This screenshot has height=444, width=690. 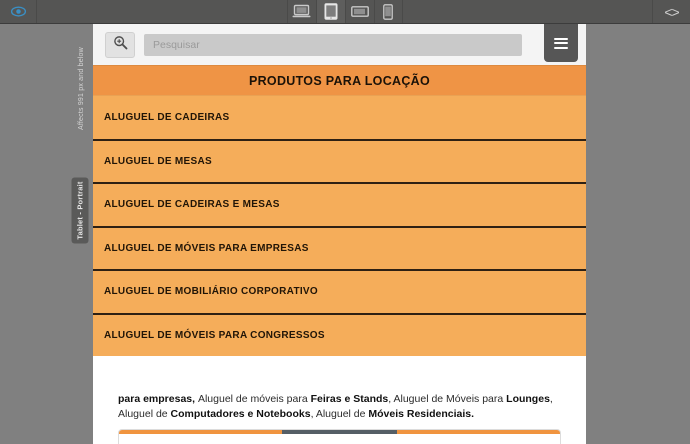 I want to click on list-item: ALUGUEL DE MÓVEIS PARA EMPRESAS, so click(x=339, y=247).